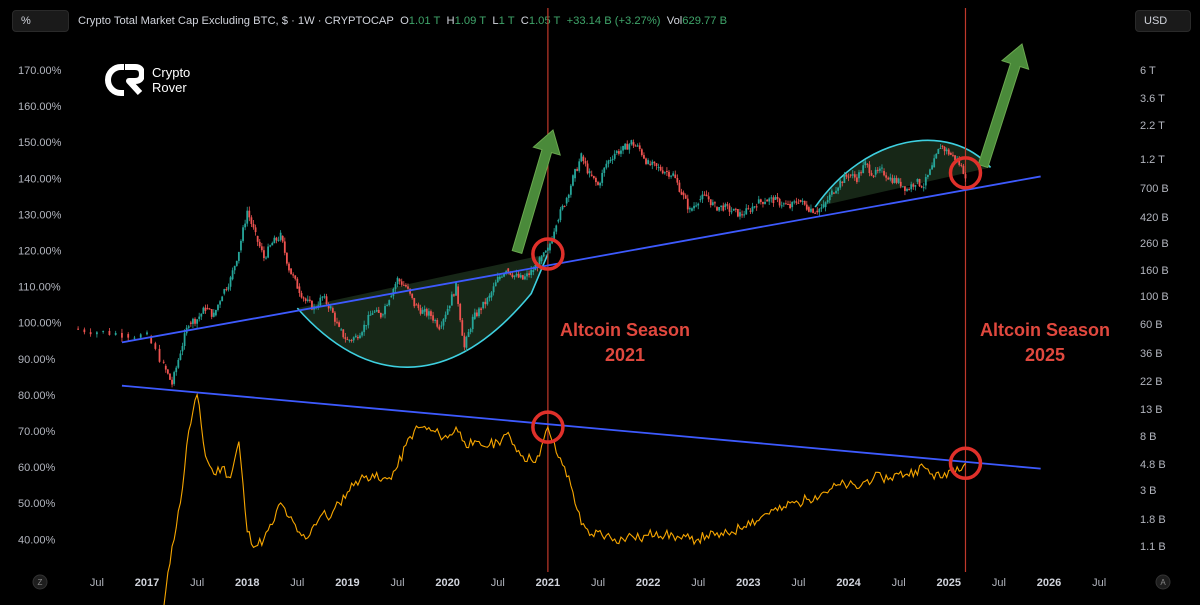  Describe the element at coordinates (450, 21) in the screenshot. I see `high-key: H` at that location.